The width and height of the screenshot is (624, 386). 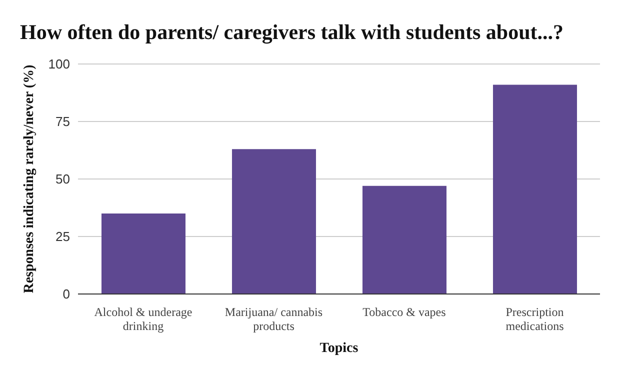 I want to click on y-tick-label: 25, so click(x=63, y=236).